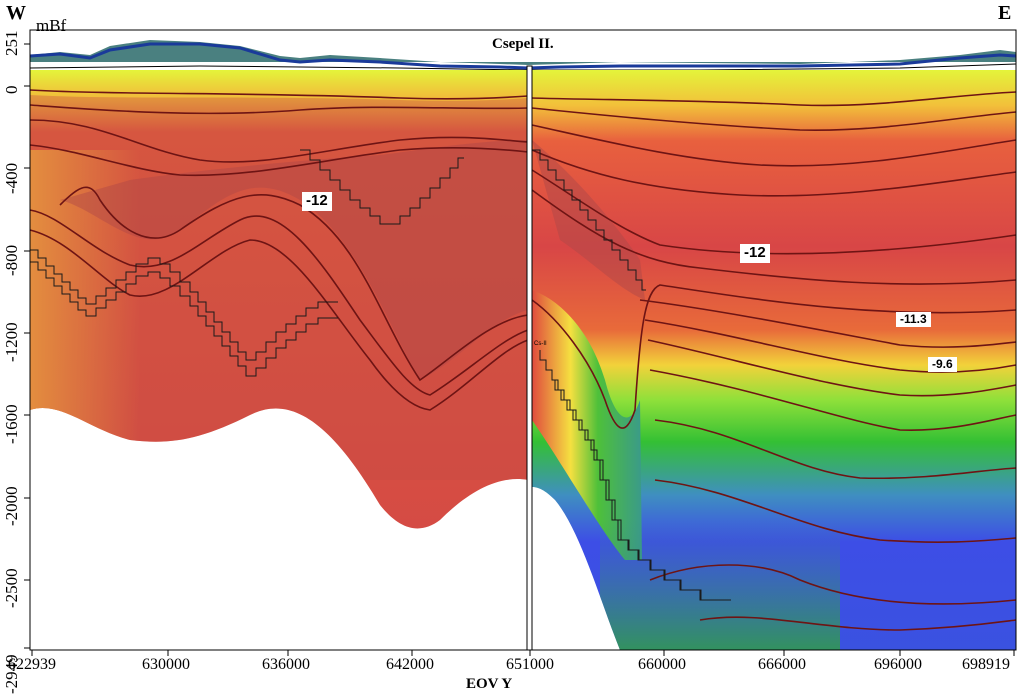  I want to click on borehole-cs-ii, so click(529, 358).